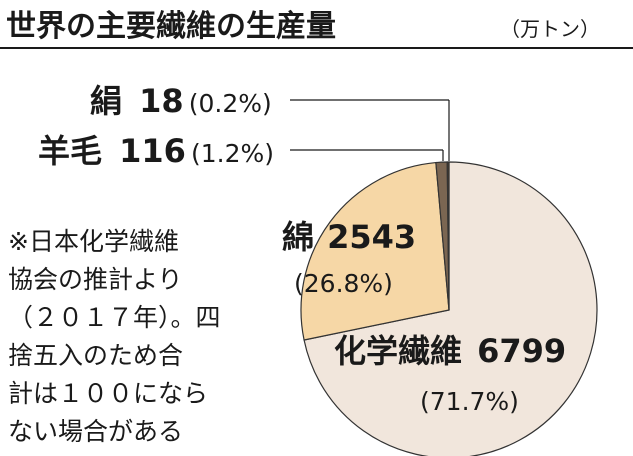 The width and height of the screenshot is (633, 456). Describe the element at coordinates (232, 153) in the screenshot. I see `label-wool-percent: (1.2%)` at that location.